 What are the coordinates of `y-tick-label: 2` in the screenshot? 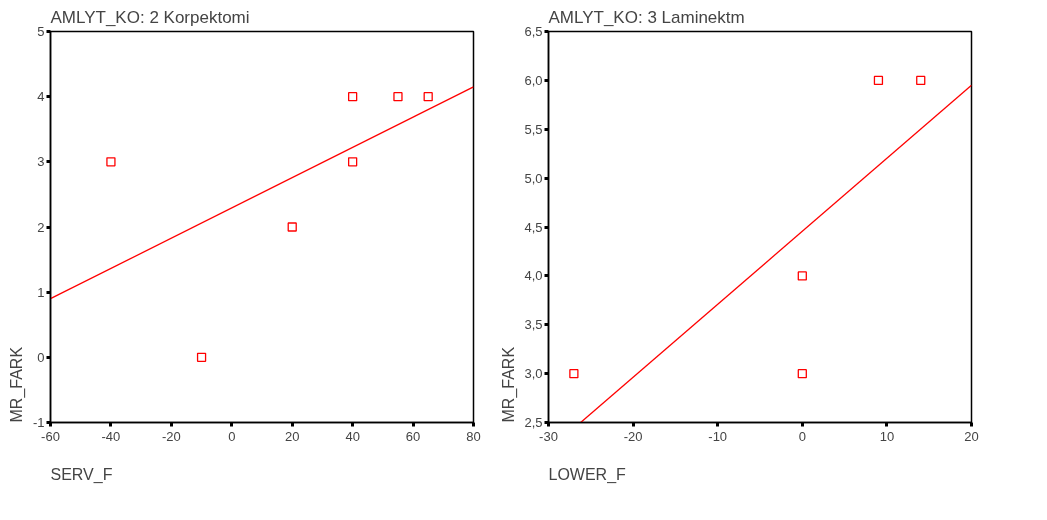 It's located at (41, 227).